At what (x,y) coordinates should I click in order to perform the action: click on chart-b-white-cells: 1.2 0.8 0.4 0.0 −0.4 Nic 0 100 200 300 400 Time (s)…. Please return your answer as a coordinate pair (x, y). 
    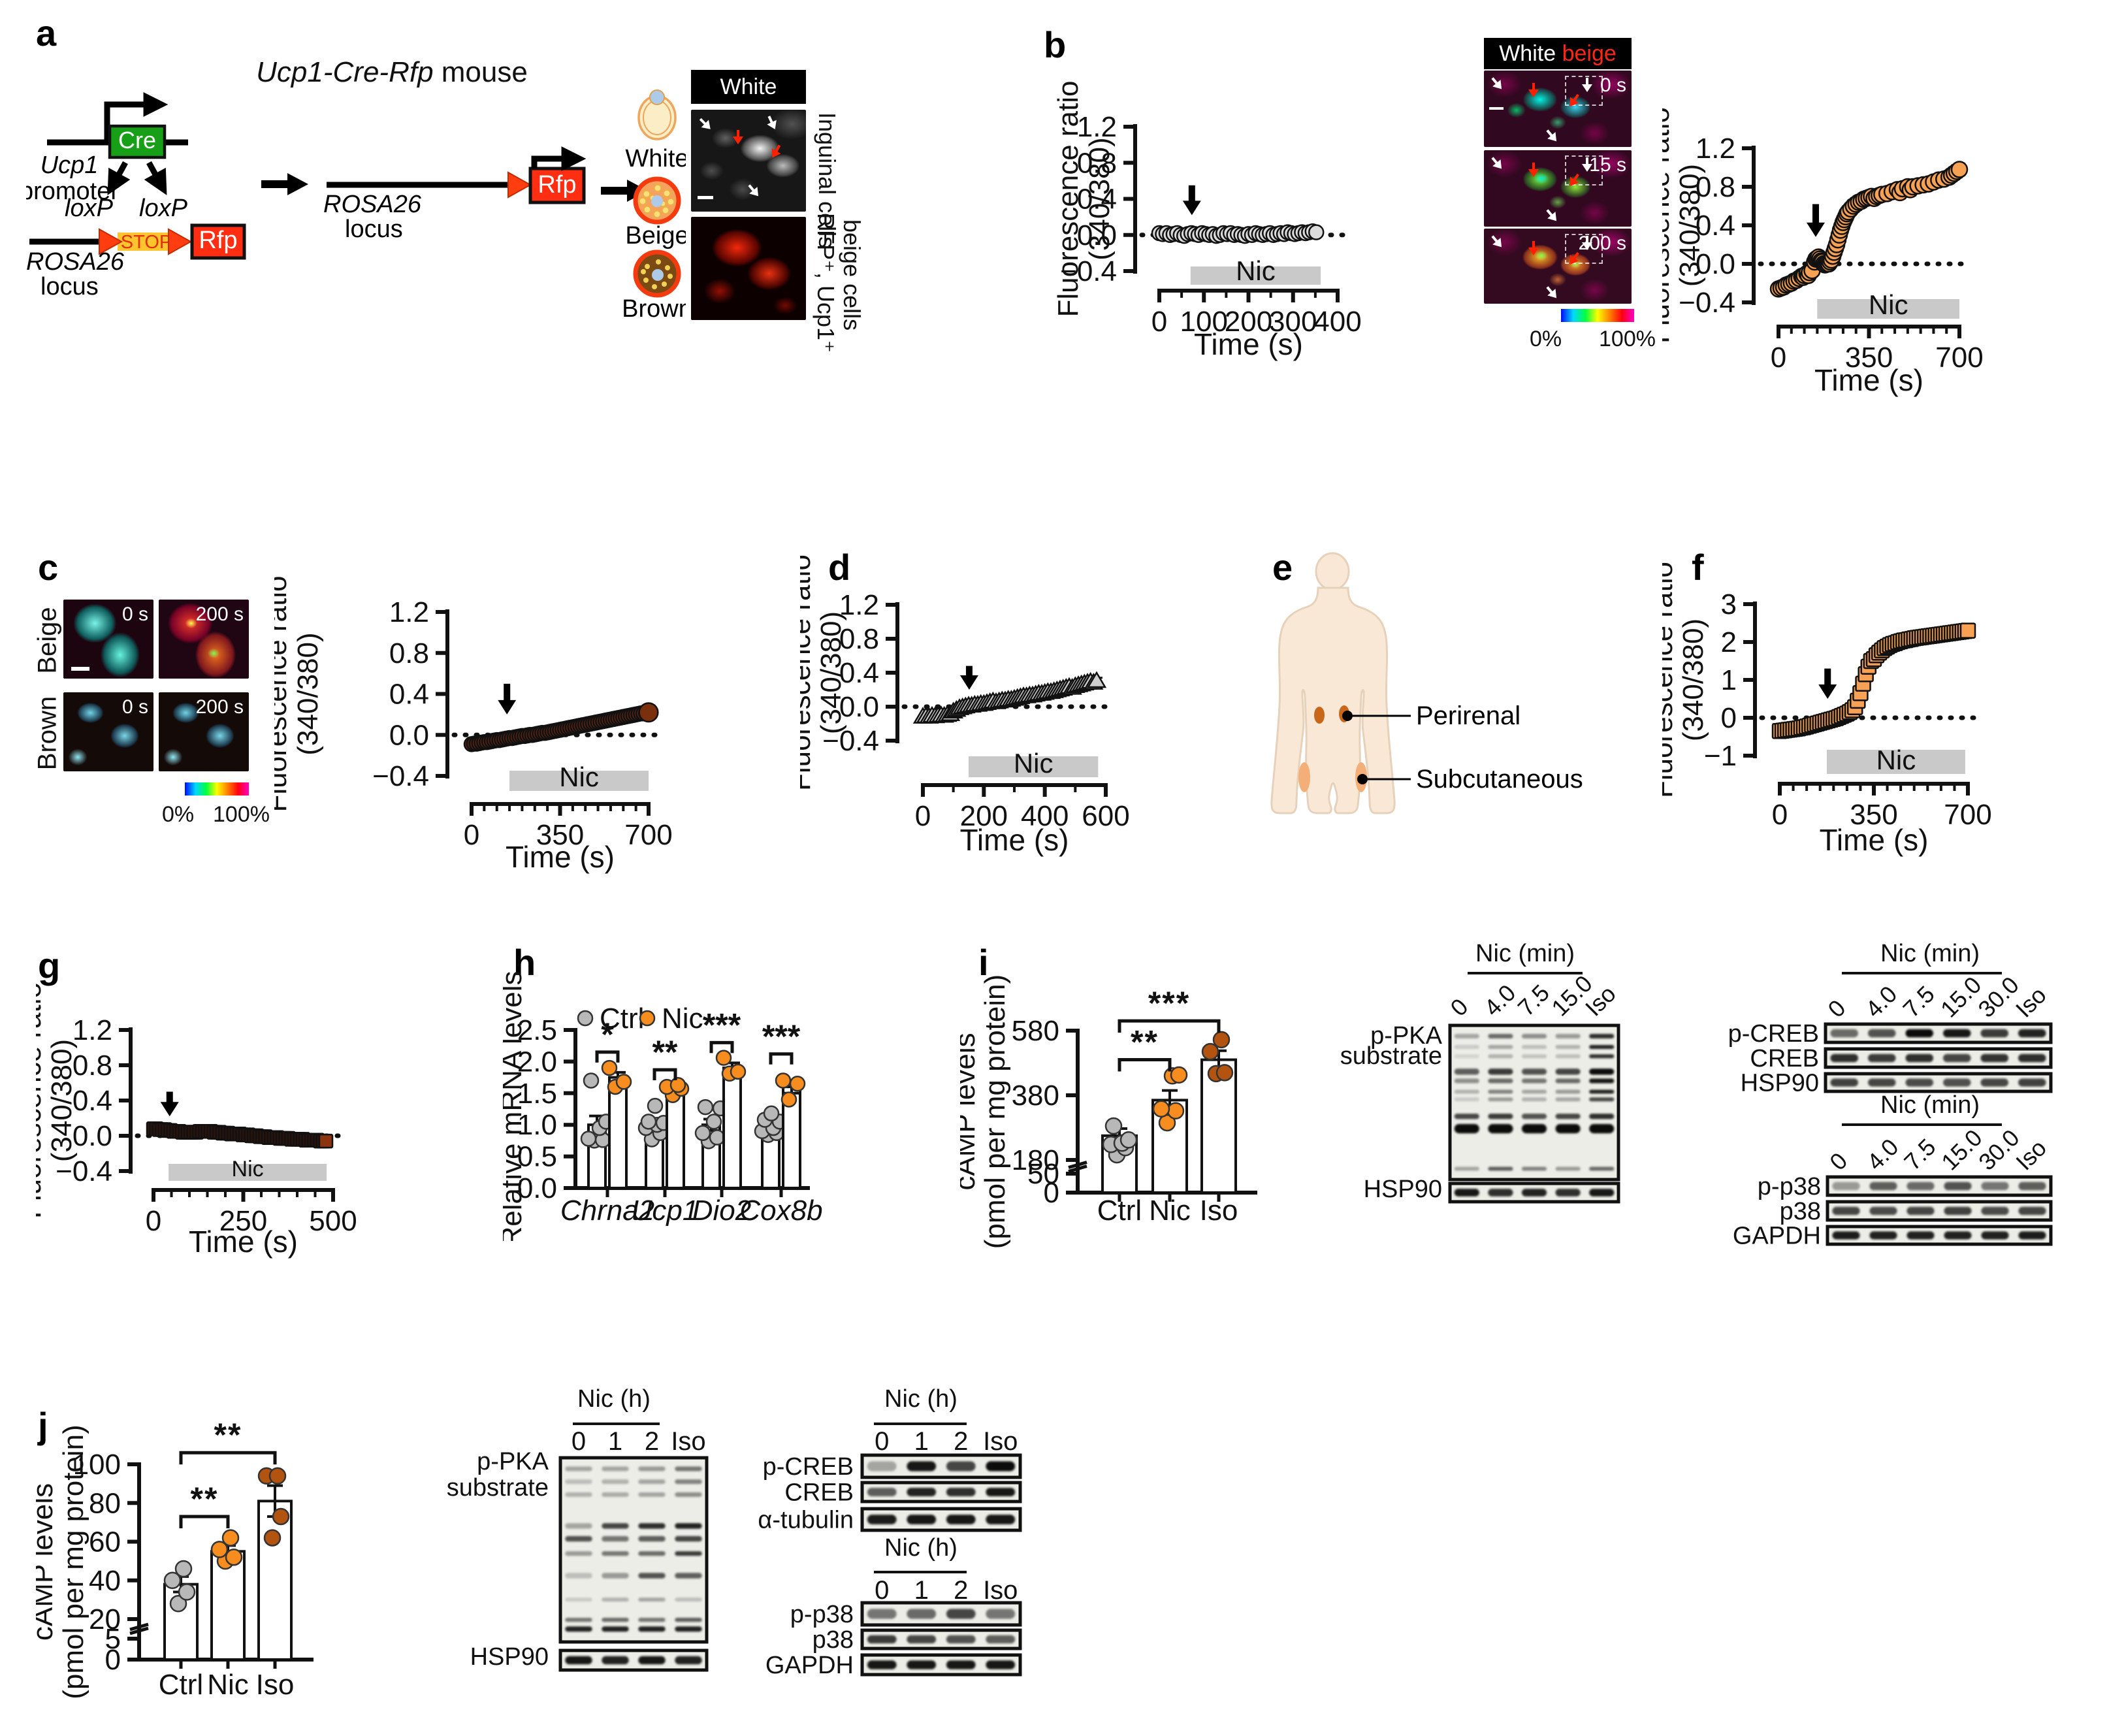
    Looking at the image, I should click on (1233, 217).